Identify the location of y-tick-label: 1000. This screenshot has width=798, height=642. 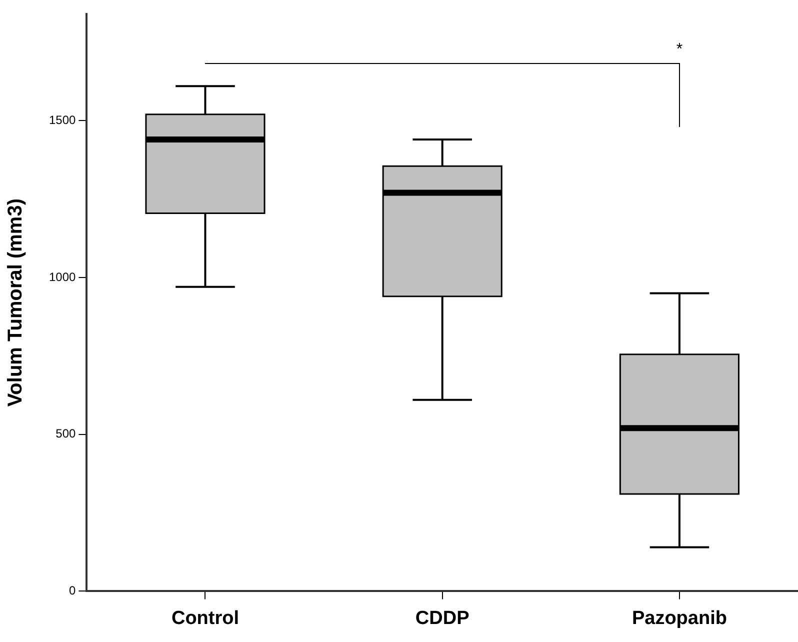
(62, 277).